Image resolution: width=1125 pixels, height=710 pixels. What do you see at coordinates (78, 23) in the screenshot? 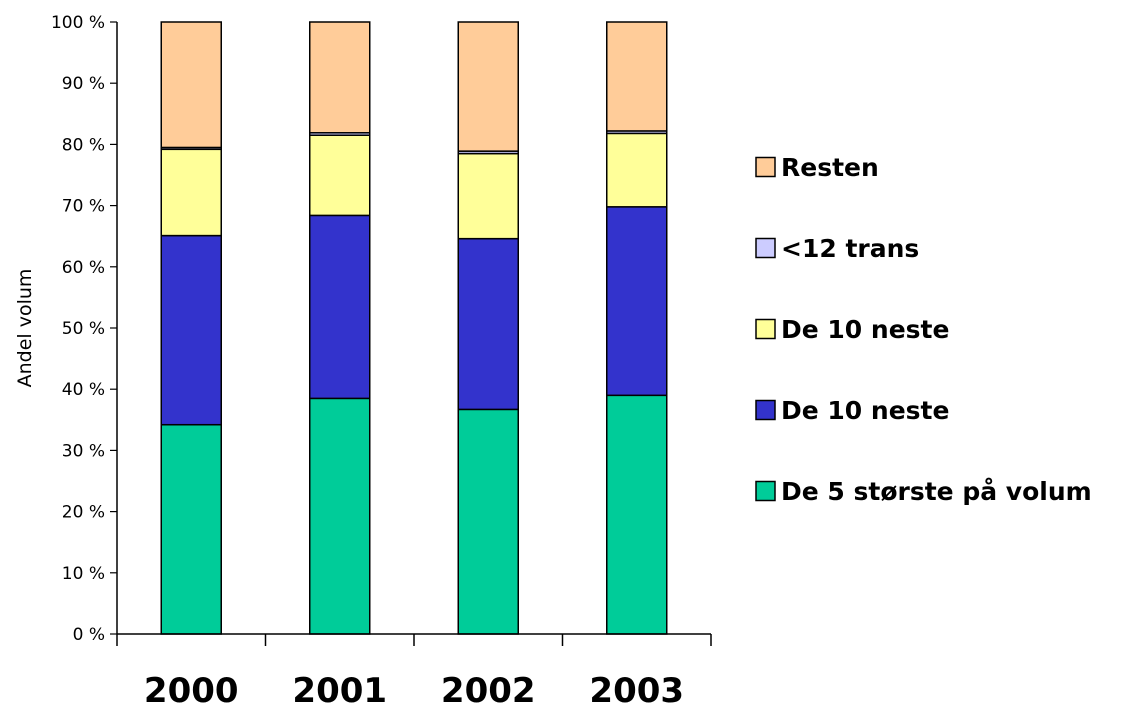
I see `y-tick-label: 100 %` at bounding box center [78, 23].